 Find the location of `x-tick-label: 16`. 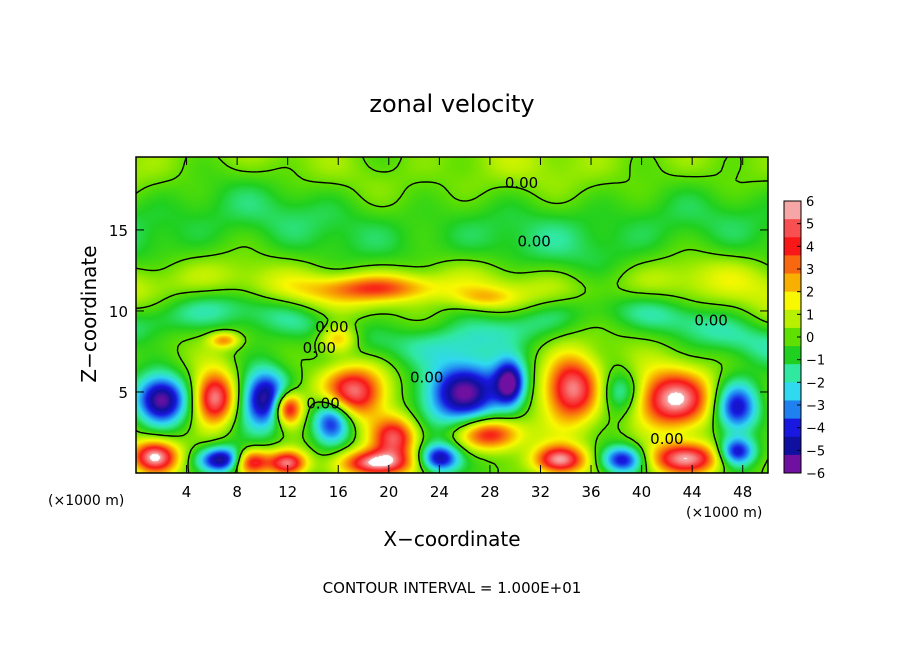

x-tick-label: 16 is located at coordinates (338, 492).